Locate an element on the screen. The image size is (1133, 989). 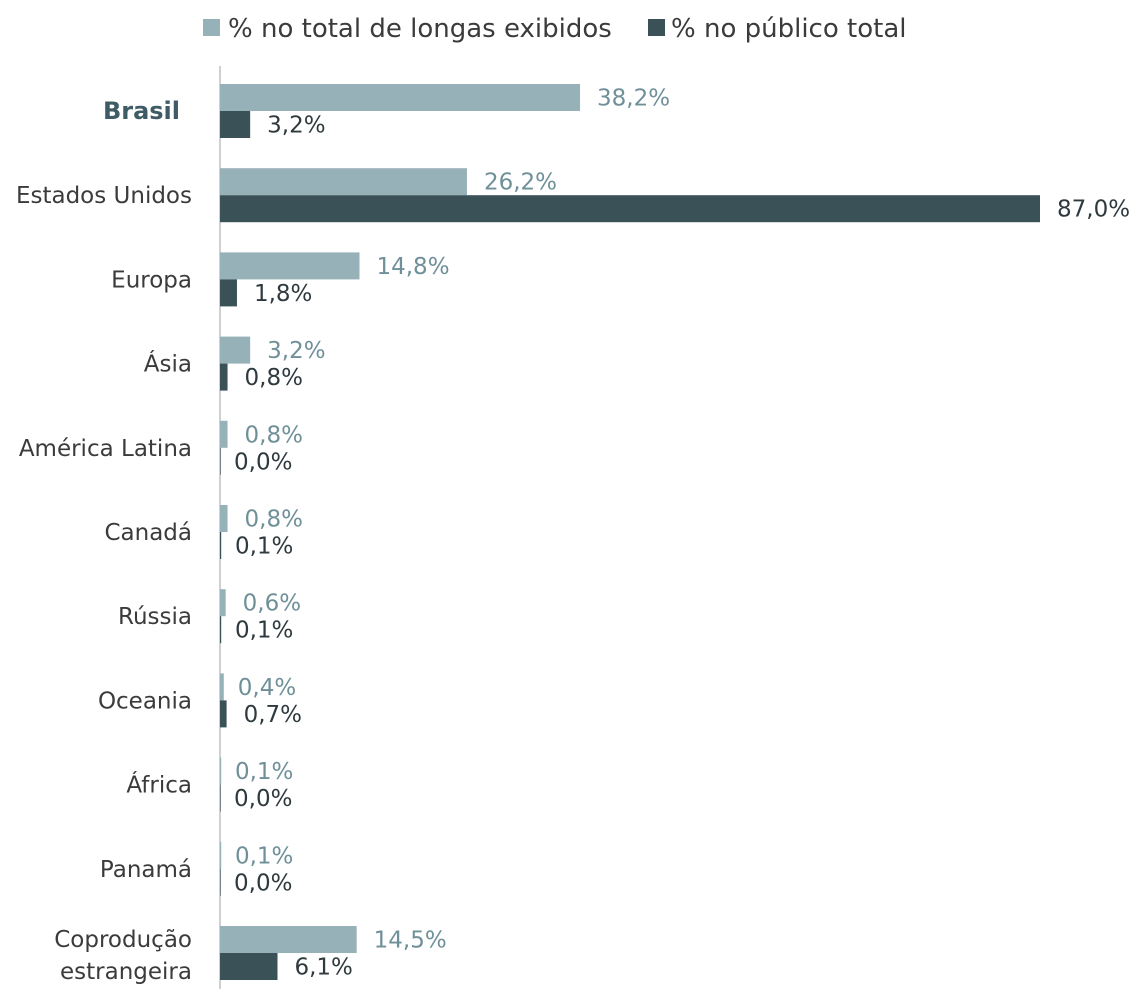
value-label-1-4: 3,2% is located at coordinates (296, 351).